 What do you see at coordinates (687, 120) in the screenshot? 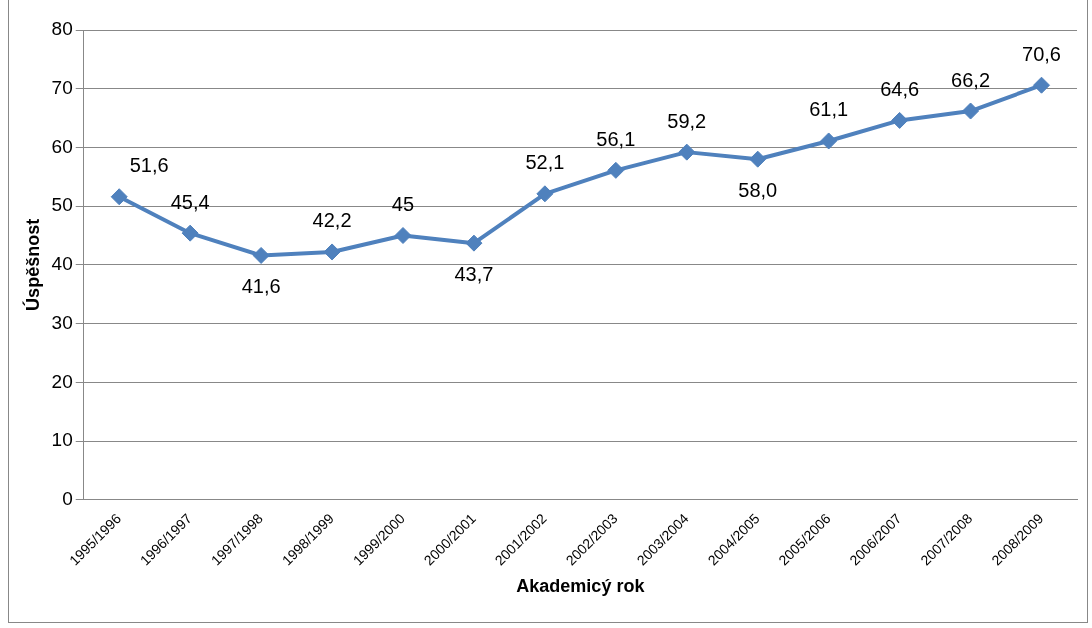
I see `data-label: 59,2` at bounding box center [687, 120].